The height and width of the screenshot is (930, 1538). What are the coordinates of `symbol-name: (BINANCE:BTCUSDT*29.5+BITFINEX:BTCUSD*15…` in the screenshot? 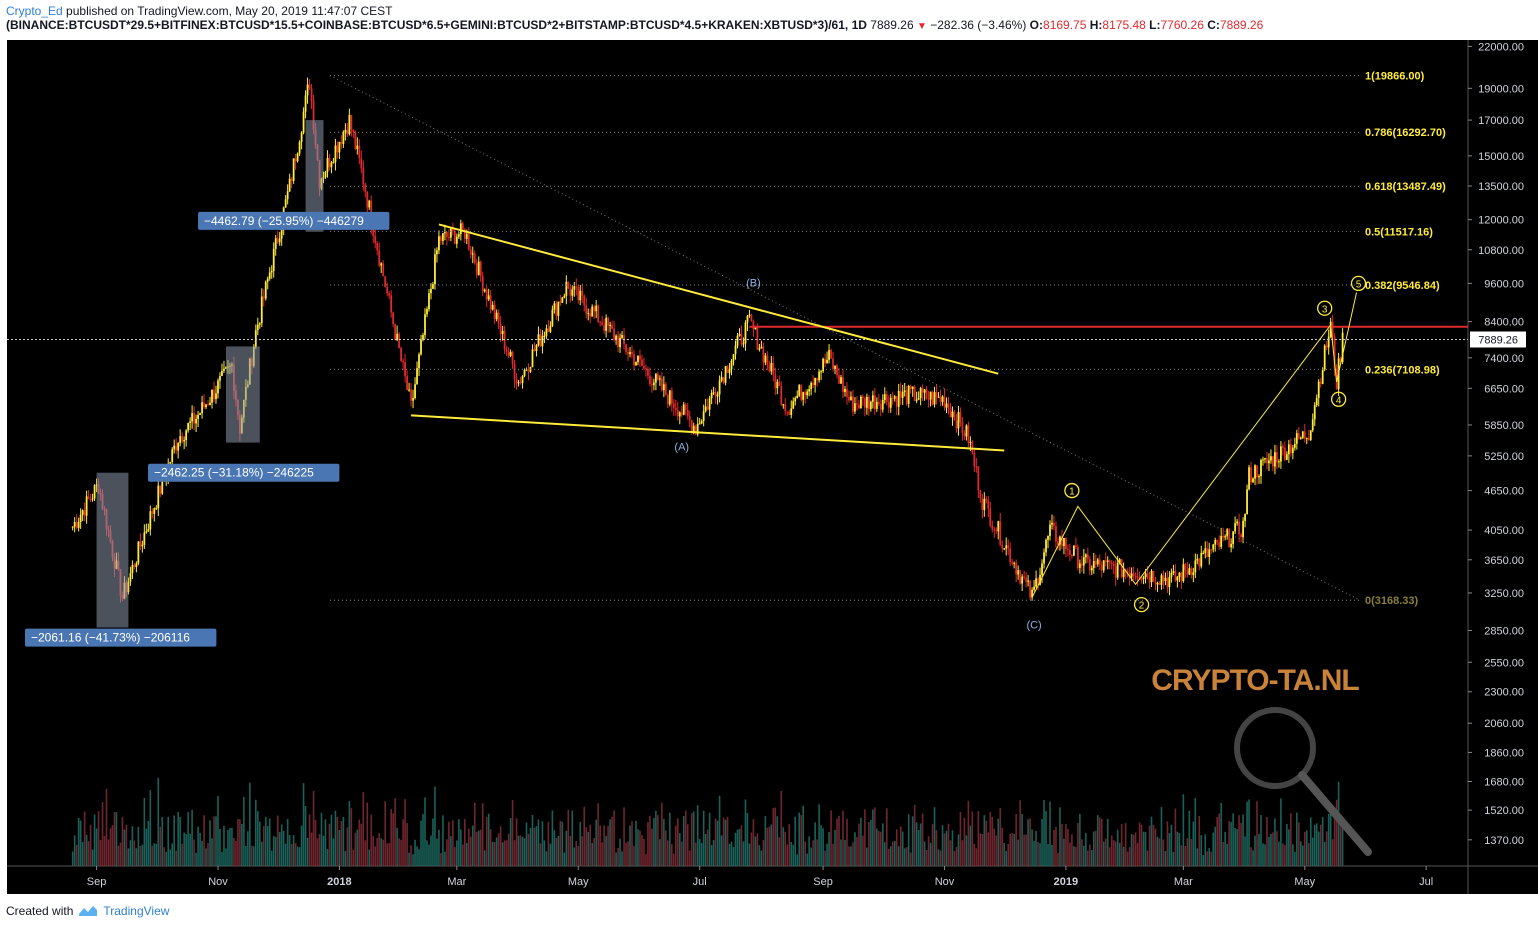 It's located at (436, 25).